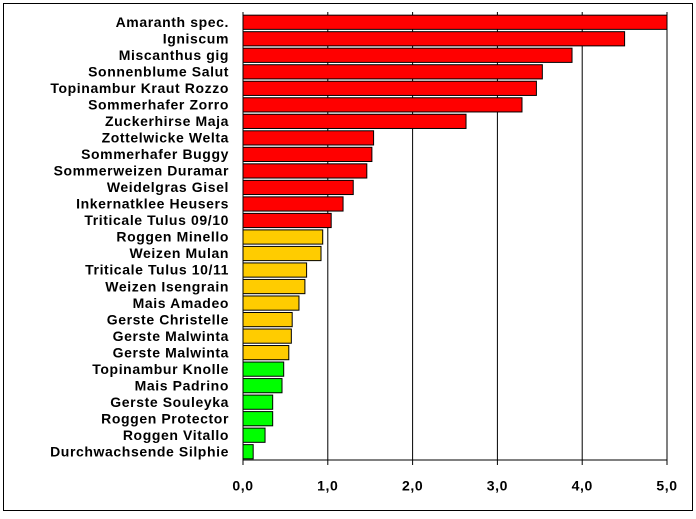 Image resolution: width=696 pixels, height=519 pixels. I want to click on x-tick-label: 1,0, so click(327, 486).